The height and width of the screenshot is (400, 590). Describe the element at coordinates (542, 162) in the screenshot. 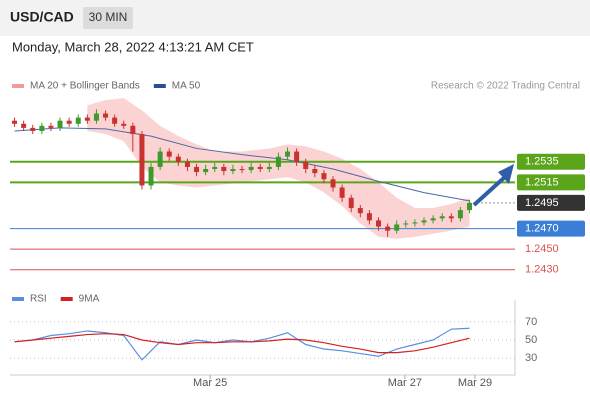

I see `level-label: 1.2535` at that location.